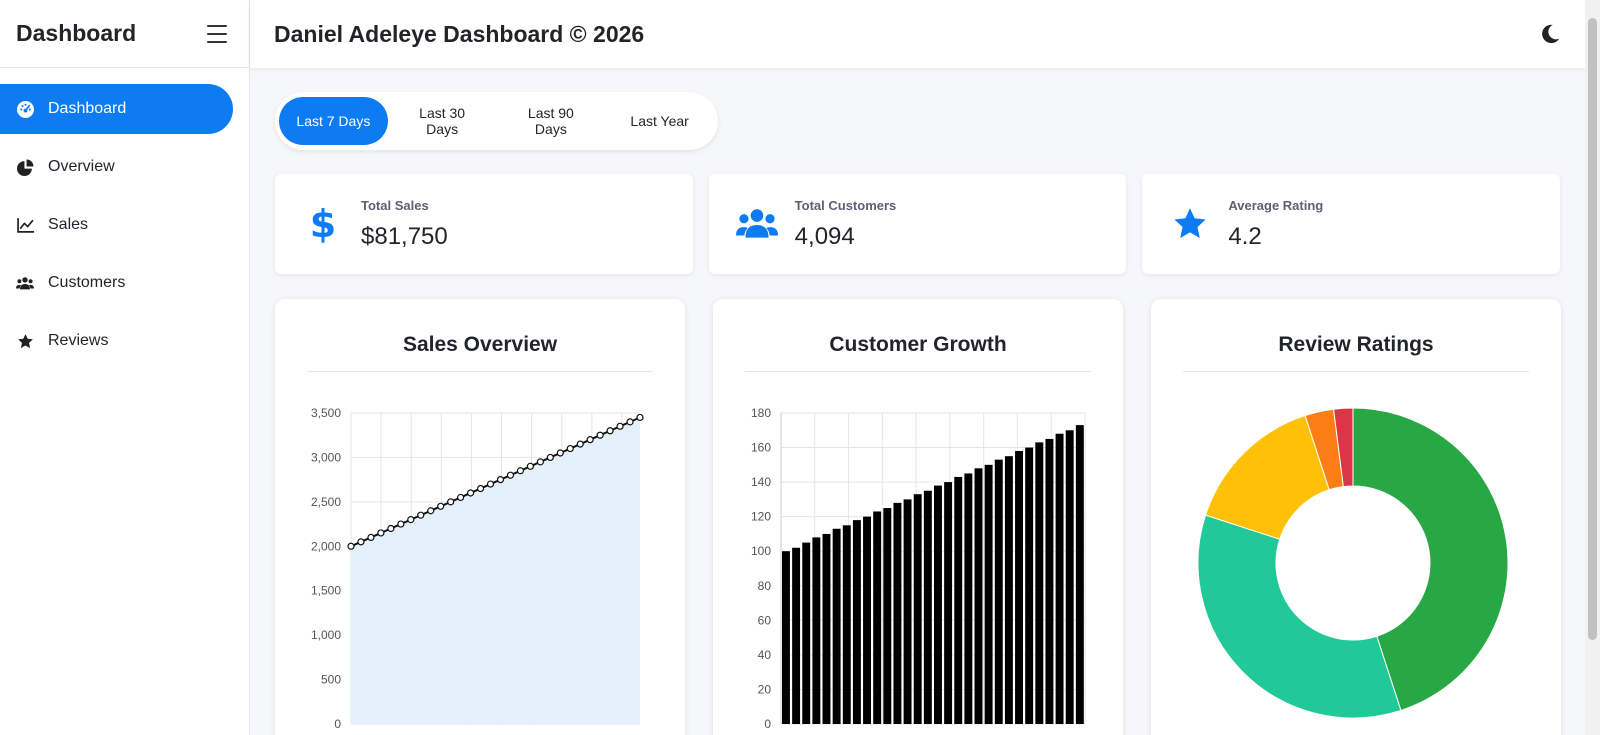  I want to click on review-ratings-chart, so click(1353, 563).